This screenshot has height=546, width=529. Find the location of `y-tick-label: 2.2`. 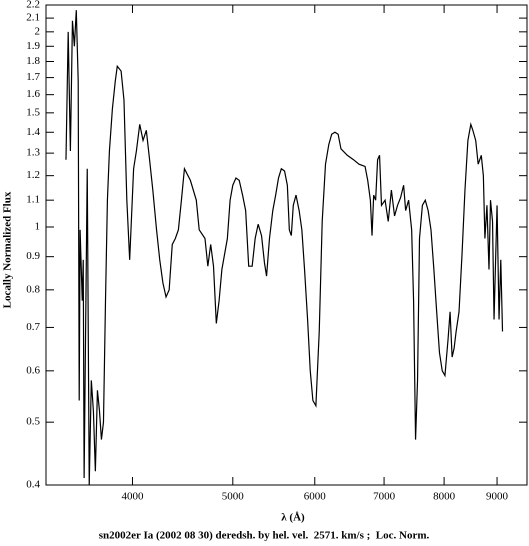

y-tick-label: 2.2 is located at coordinates (33, 5).